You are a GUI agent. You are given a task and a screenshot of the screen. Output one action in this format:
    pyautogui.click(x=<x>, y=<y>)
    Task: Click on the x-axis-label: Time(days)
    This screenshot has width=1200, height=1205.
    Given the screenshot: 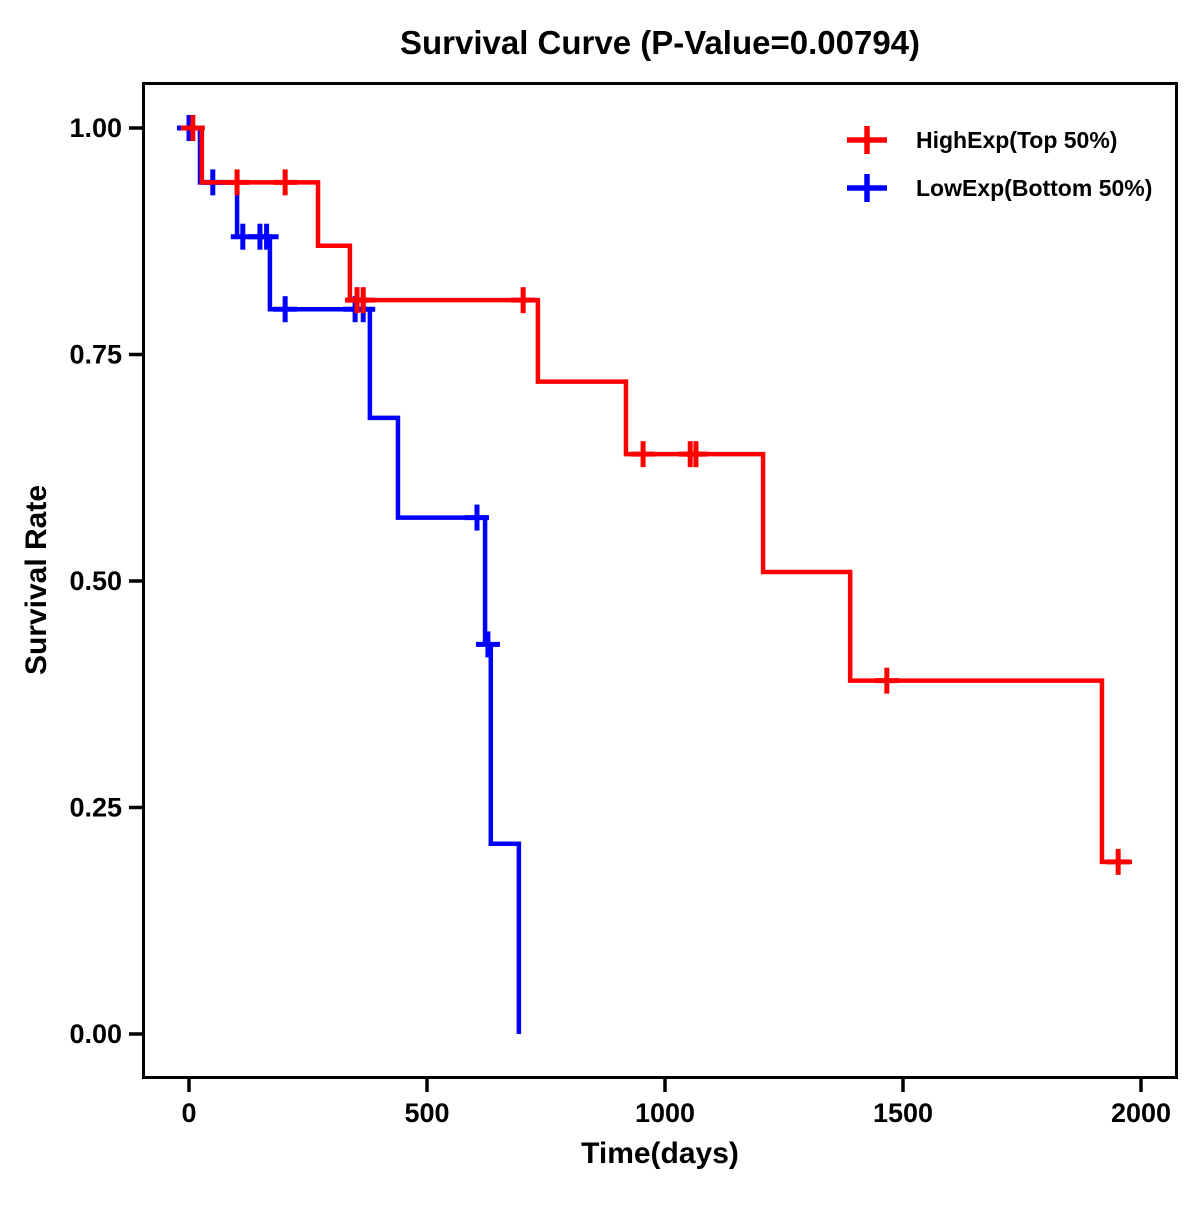 What is the action you would take?
    pyautogui.click(x=660, y=1153)
    